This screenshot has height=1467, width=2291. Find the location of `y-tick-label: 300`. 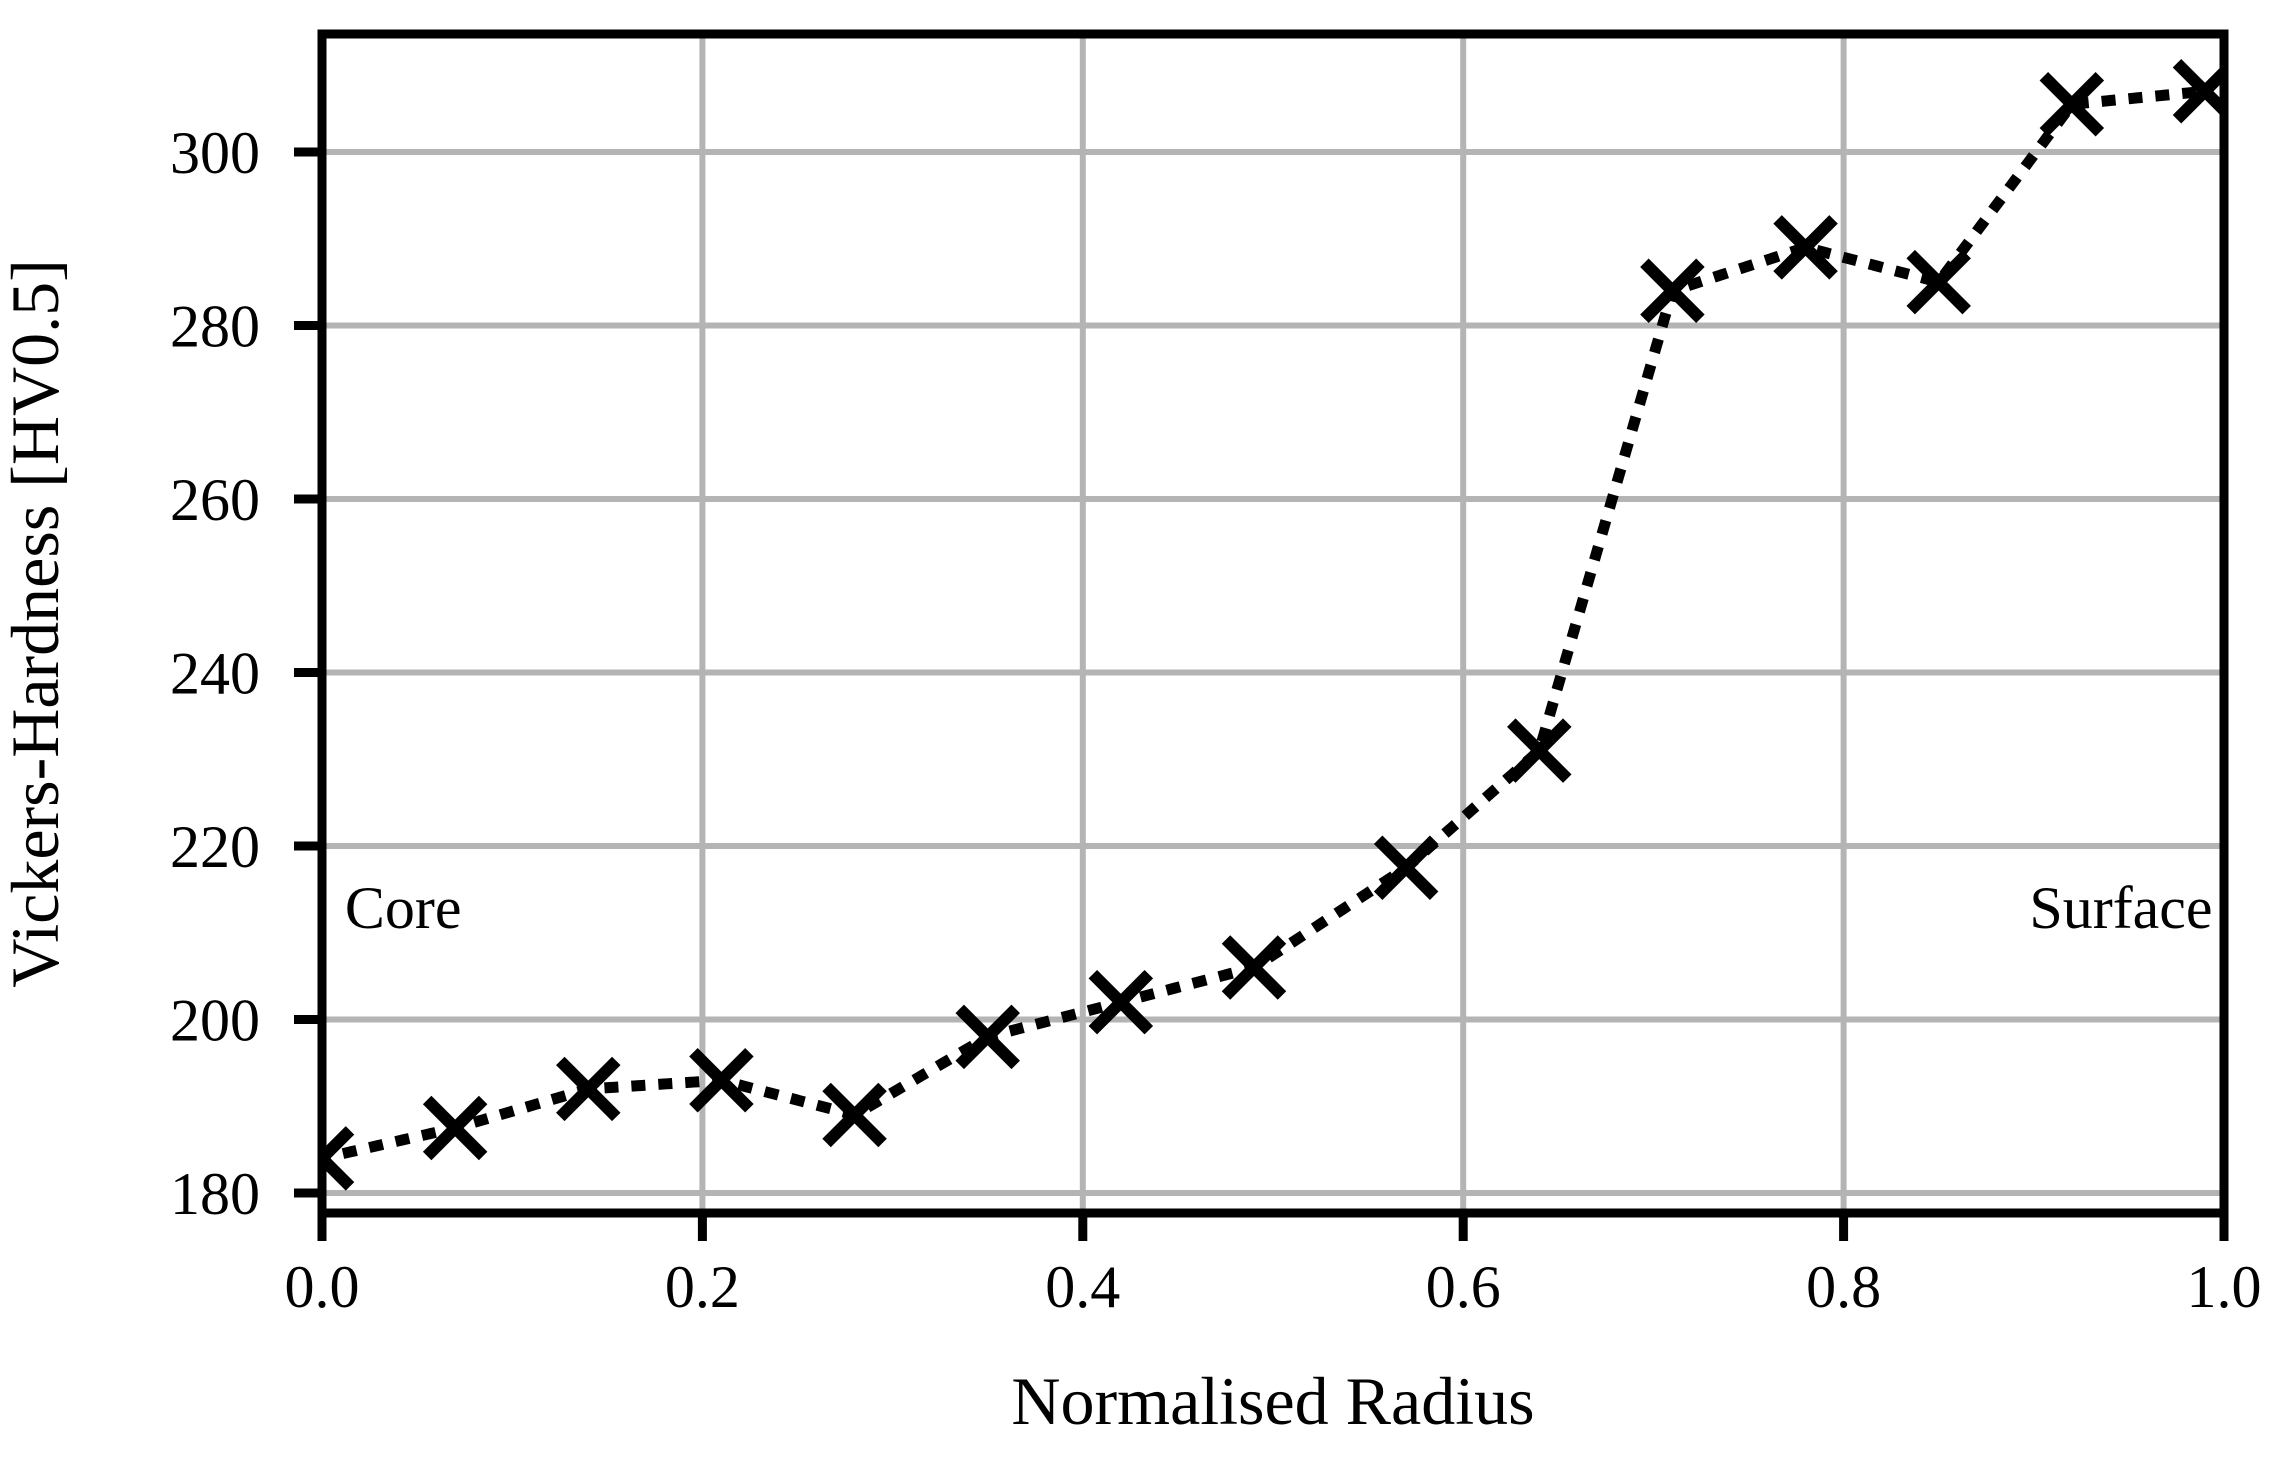

y-tick-label: 300 is located at coordinates (215, 153).